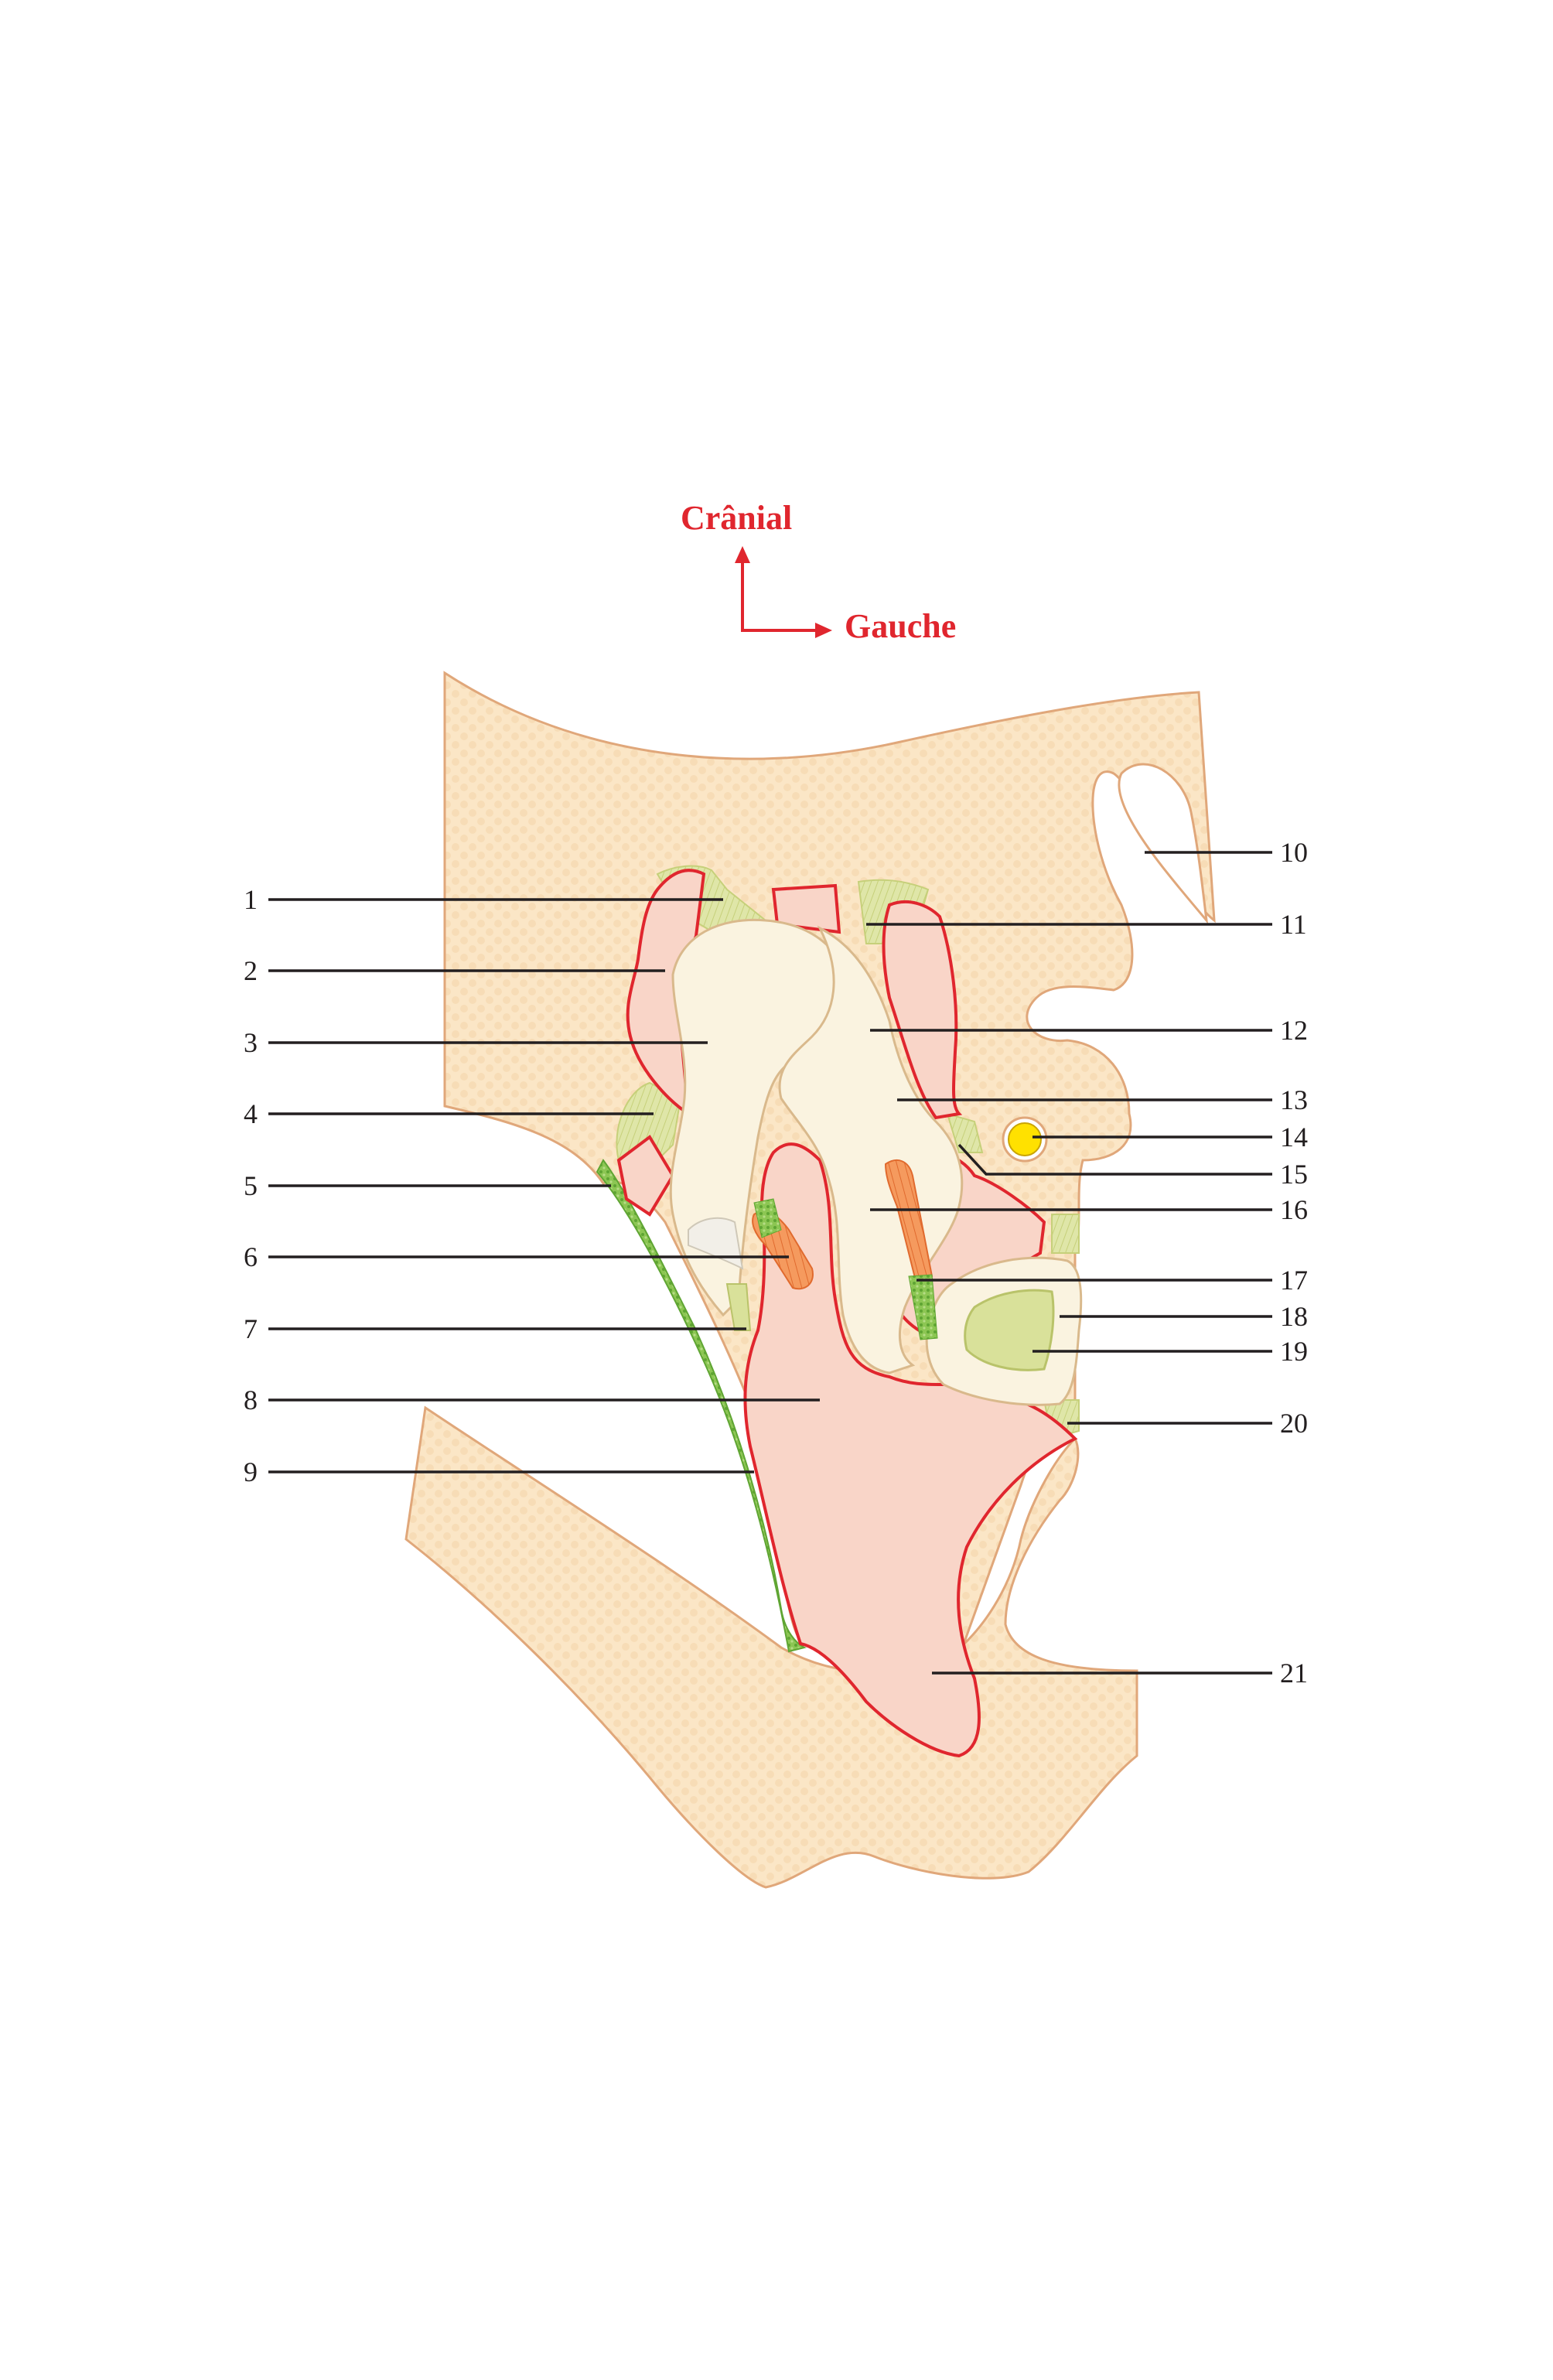 The image size is (1553, 2380). What do you see at coordinates (806, 908) in the screenshot?
I see `muscle-top-small` at bounding box center [806, 908].